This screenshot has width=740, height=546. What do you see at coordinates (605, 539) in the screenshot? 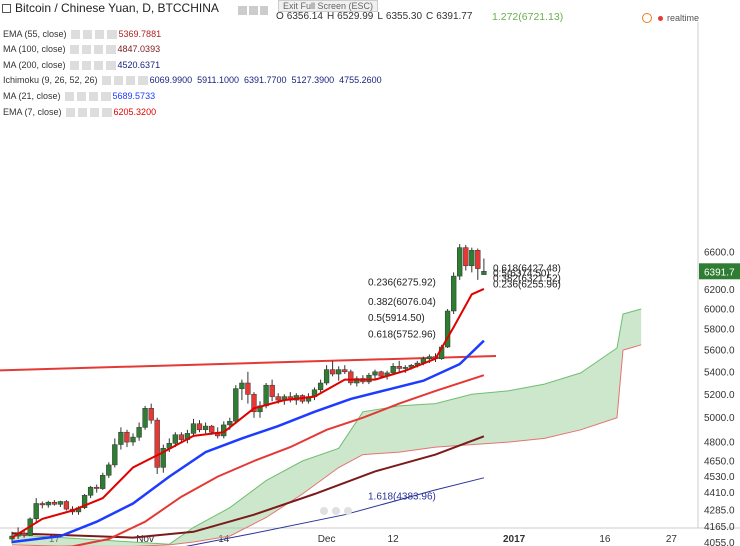
I see `x-tick-label: 16` at bounding box center [605, 539].